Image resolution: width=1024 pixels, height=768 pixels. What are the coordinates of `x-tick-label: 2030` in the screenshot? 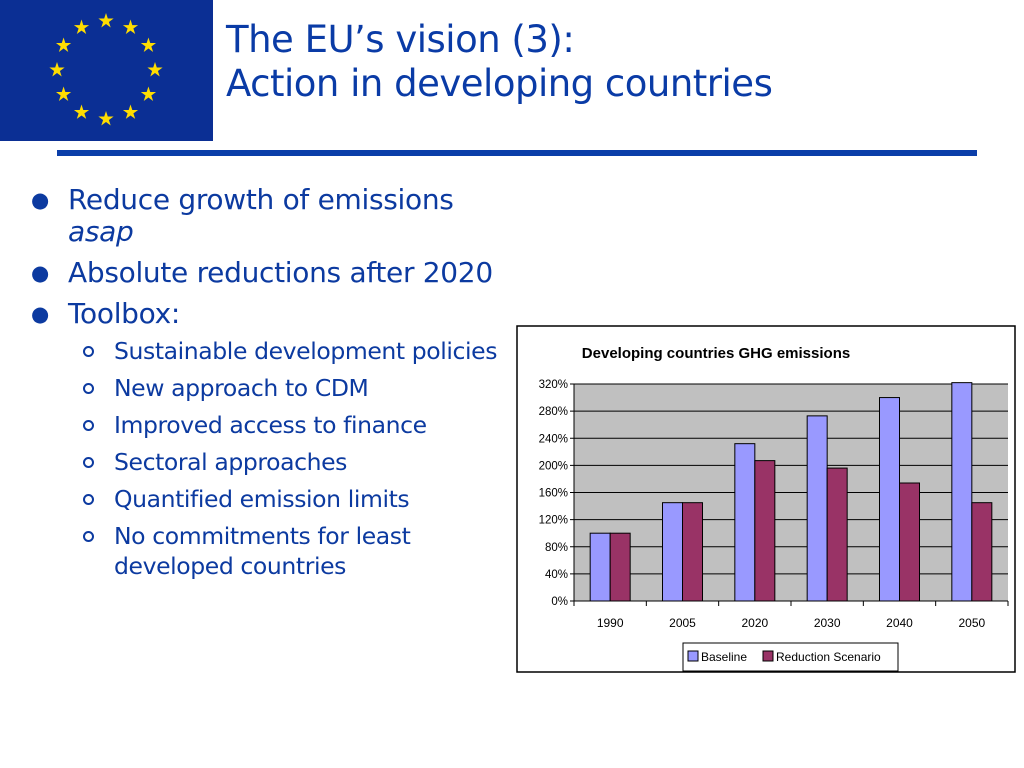 It's located at (827, 623).